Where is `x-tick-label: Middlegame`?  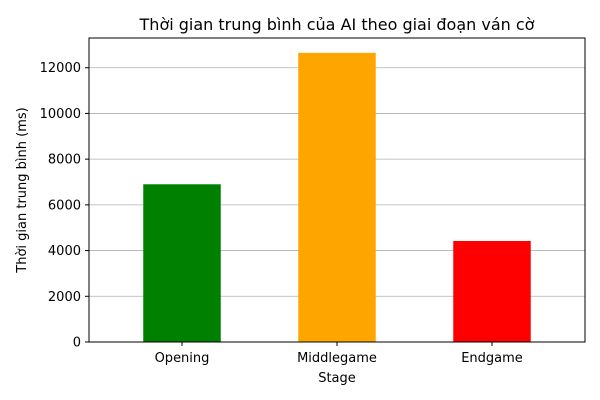
x-tick-label: Middlegame is located at coordinates (337, 358).